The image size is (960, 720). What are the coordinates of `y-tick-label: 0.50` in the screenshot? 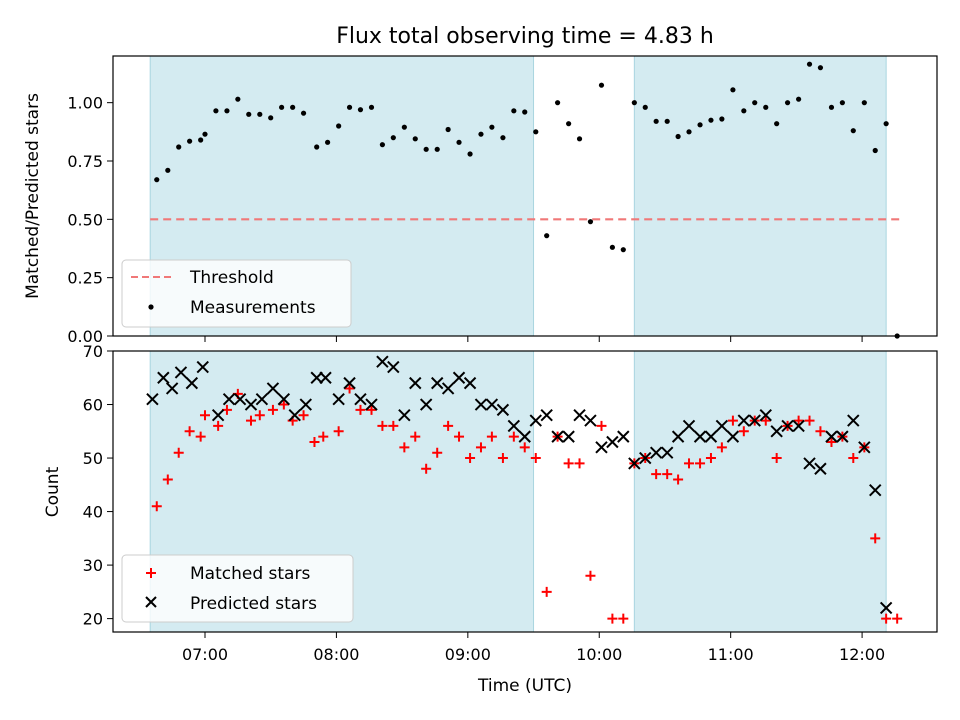 It's located at (85, 219).